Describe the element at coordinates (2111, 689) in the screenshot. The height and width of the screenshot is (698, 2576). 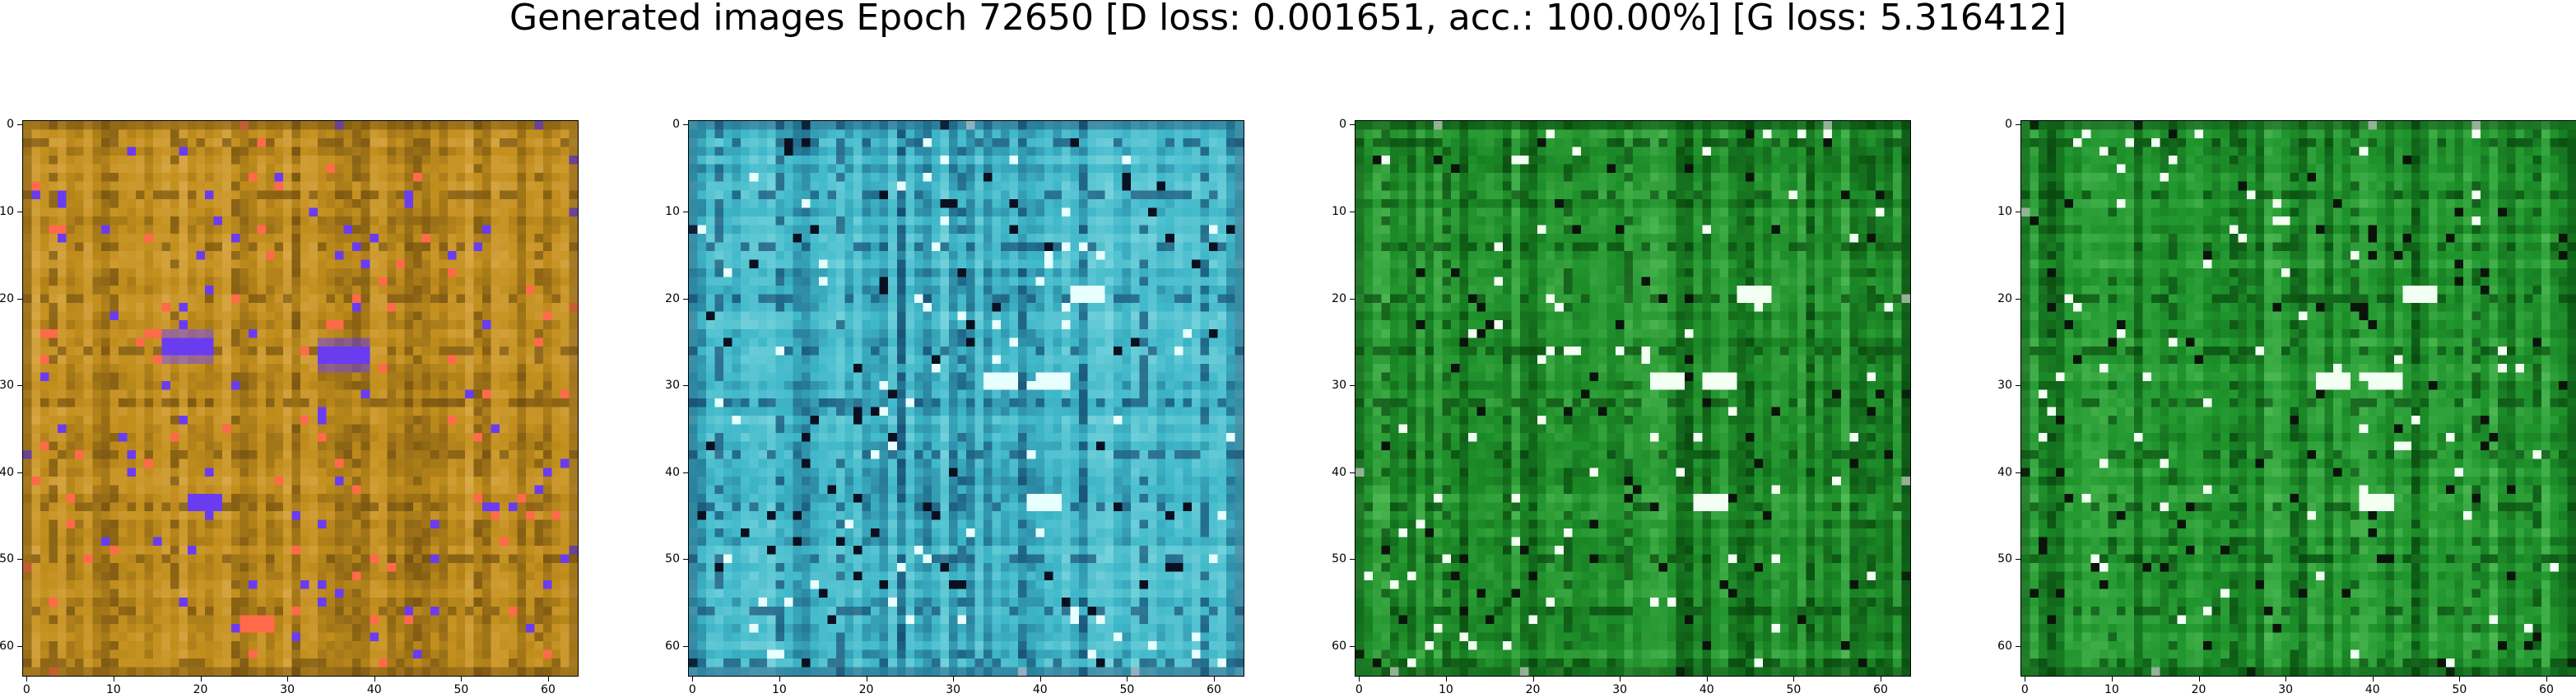
I see `x-tick-label: 10` at that location.